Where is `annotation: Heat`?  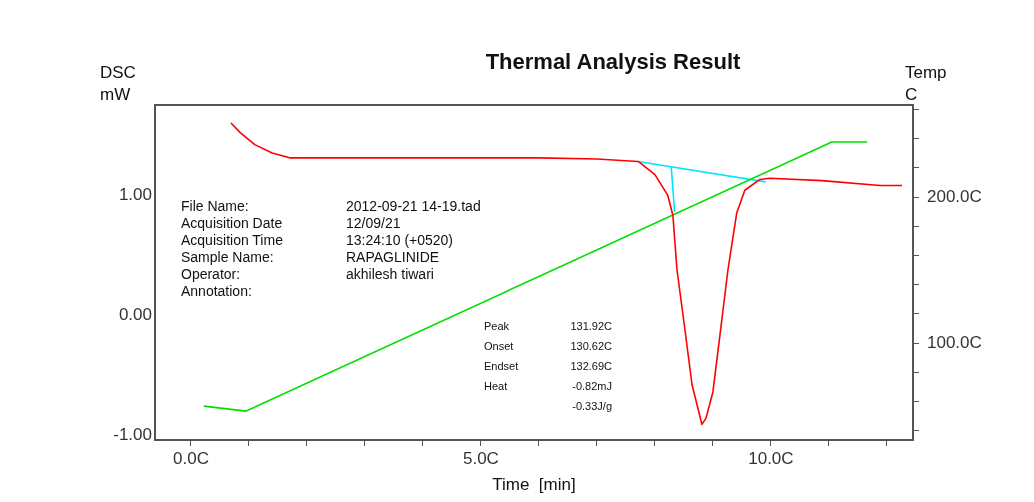
annotation: Heat is located at coordinates (496, 386).